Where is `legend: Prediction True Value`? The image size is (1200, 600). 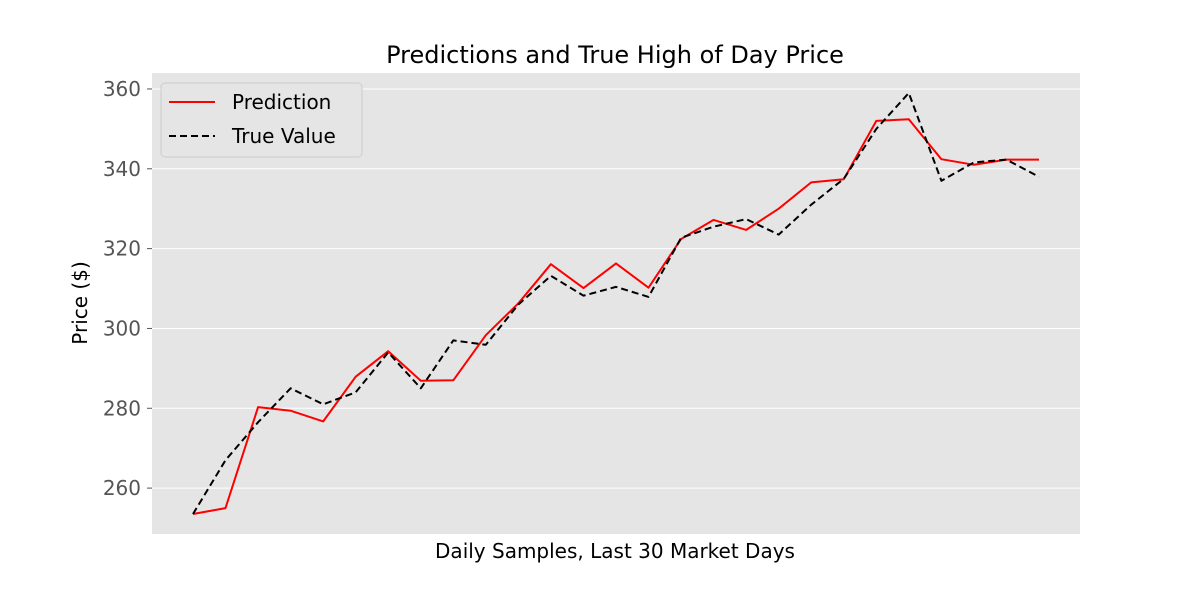 legend: Prediction True Value is located at coordinates (261, 120).